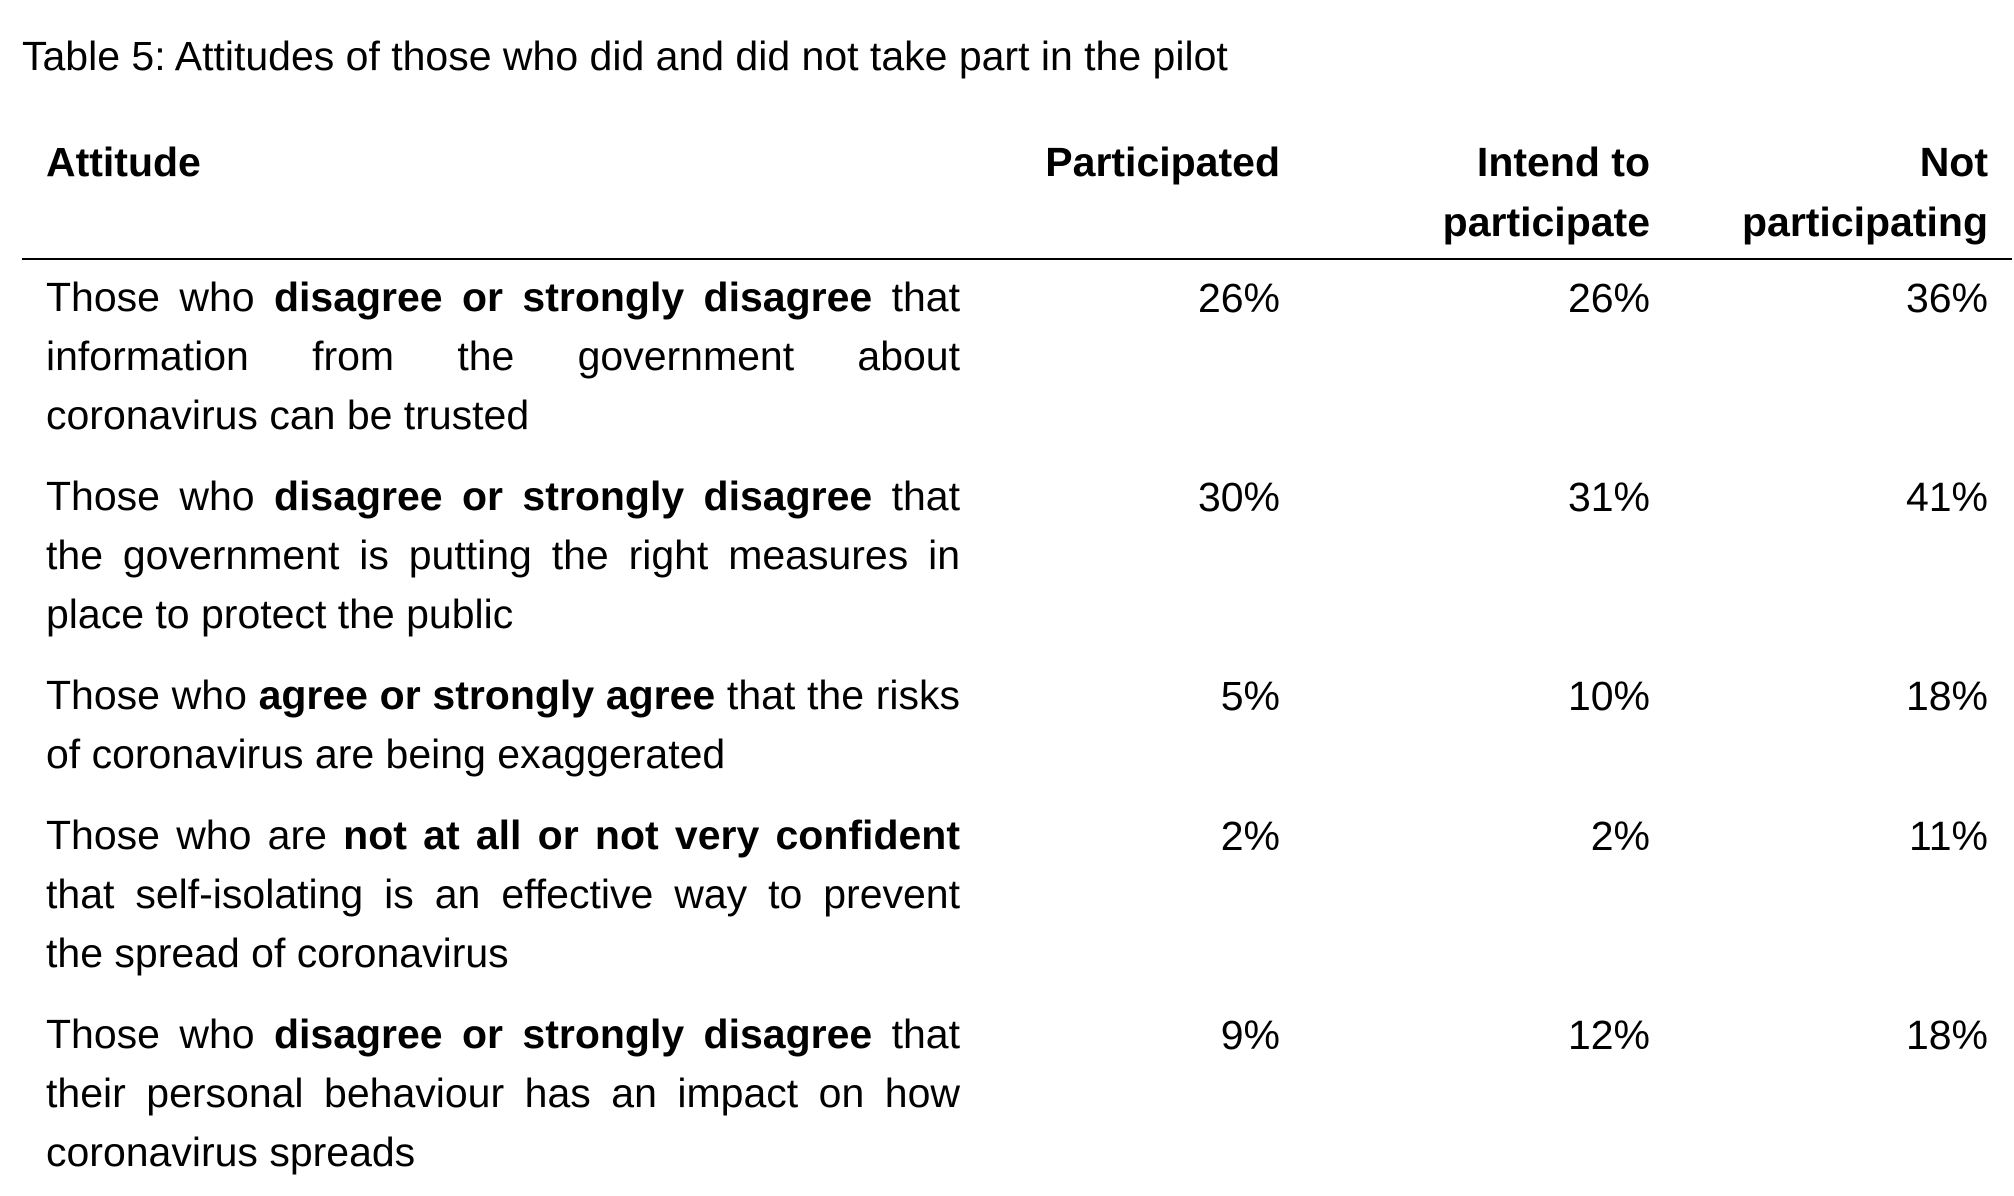 The width and height of the screenshot is (2014, 1196). Describe the element at coordinates (1608, 497) in the screenshot. I see `intend-value: 31%` at that location.